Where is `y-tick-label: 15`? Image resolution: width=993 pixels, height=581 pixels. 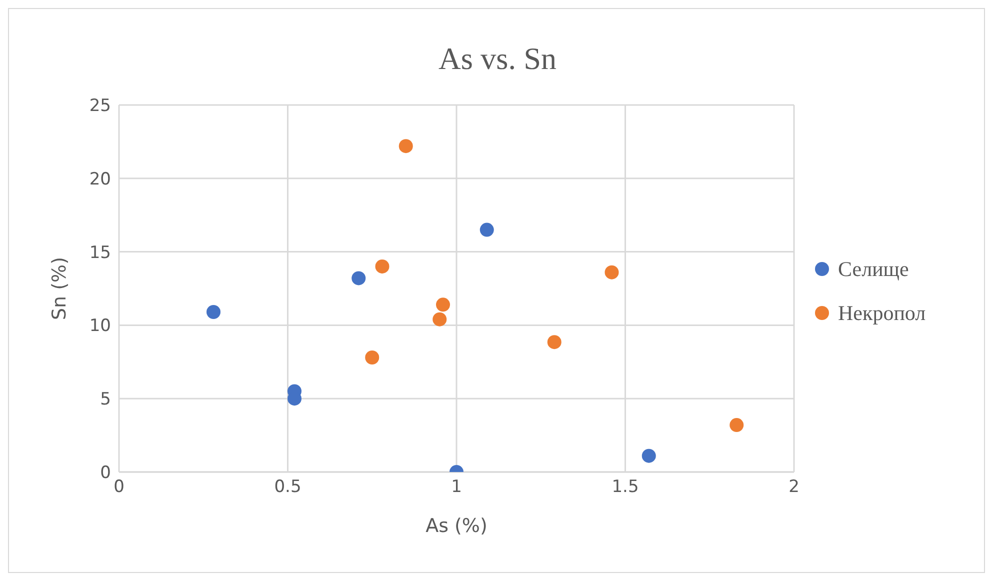 y-tick-label: 15 is located at coordinates (100, 252).